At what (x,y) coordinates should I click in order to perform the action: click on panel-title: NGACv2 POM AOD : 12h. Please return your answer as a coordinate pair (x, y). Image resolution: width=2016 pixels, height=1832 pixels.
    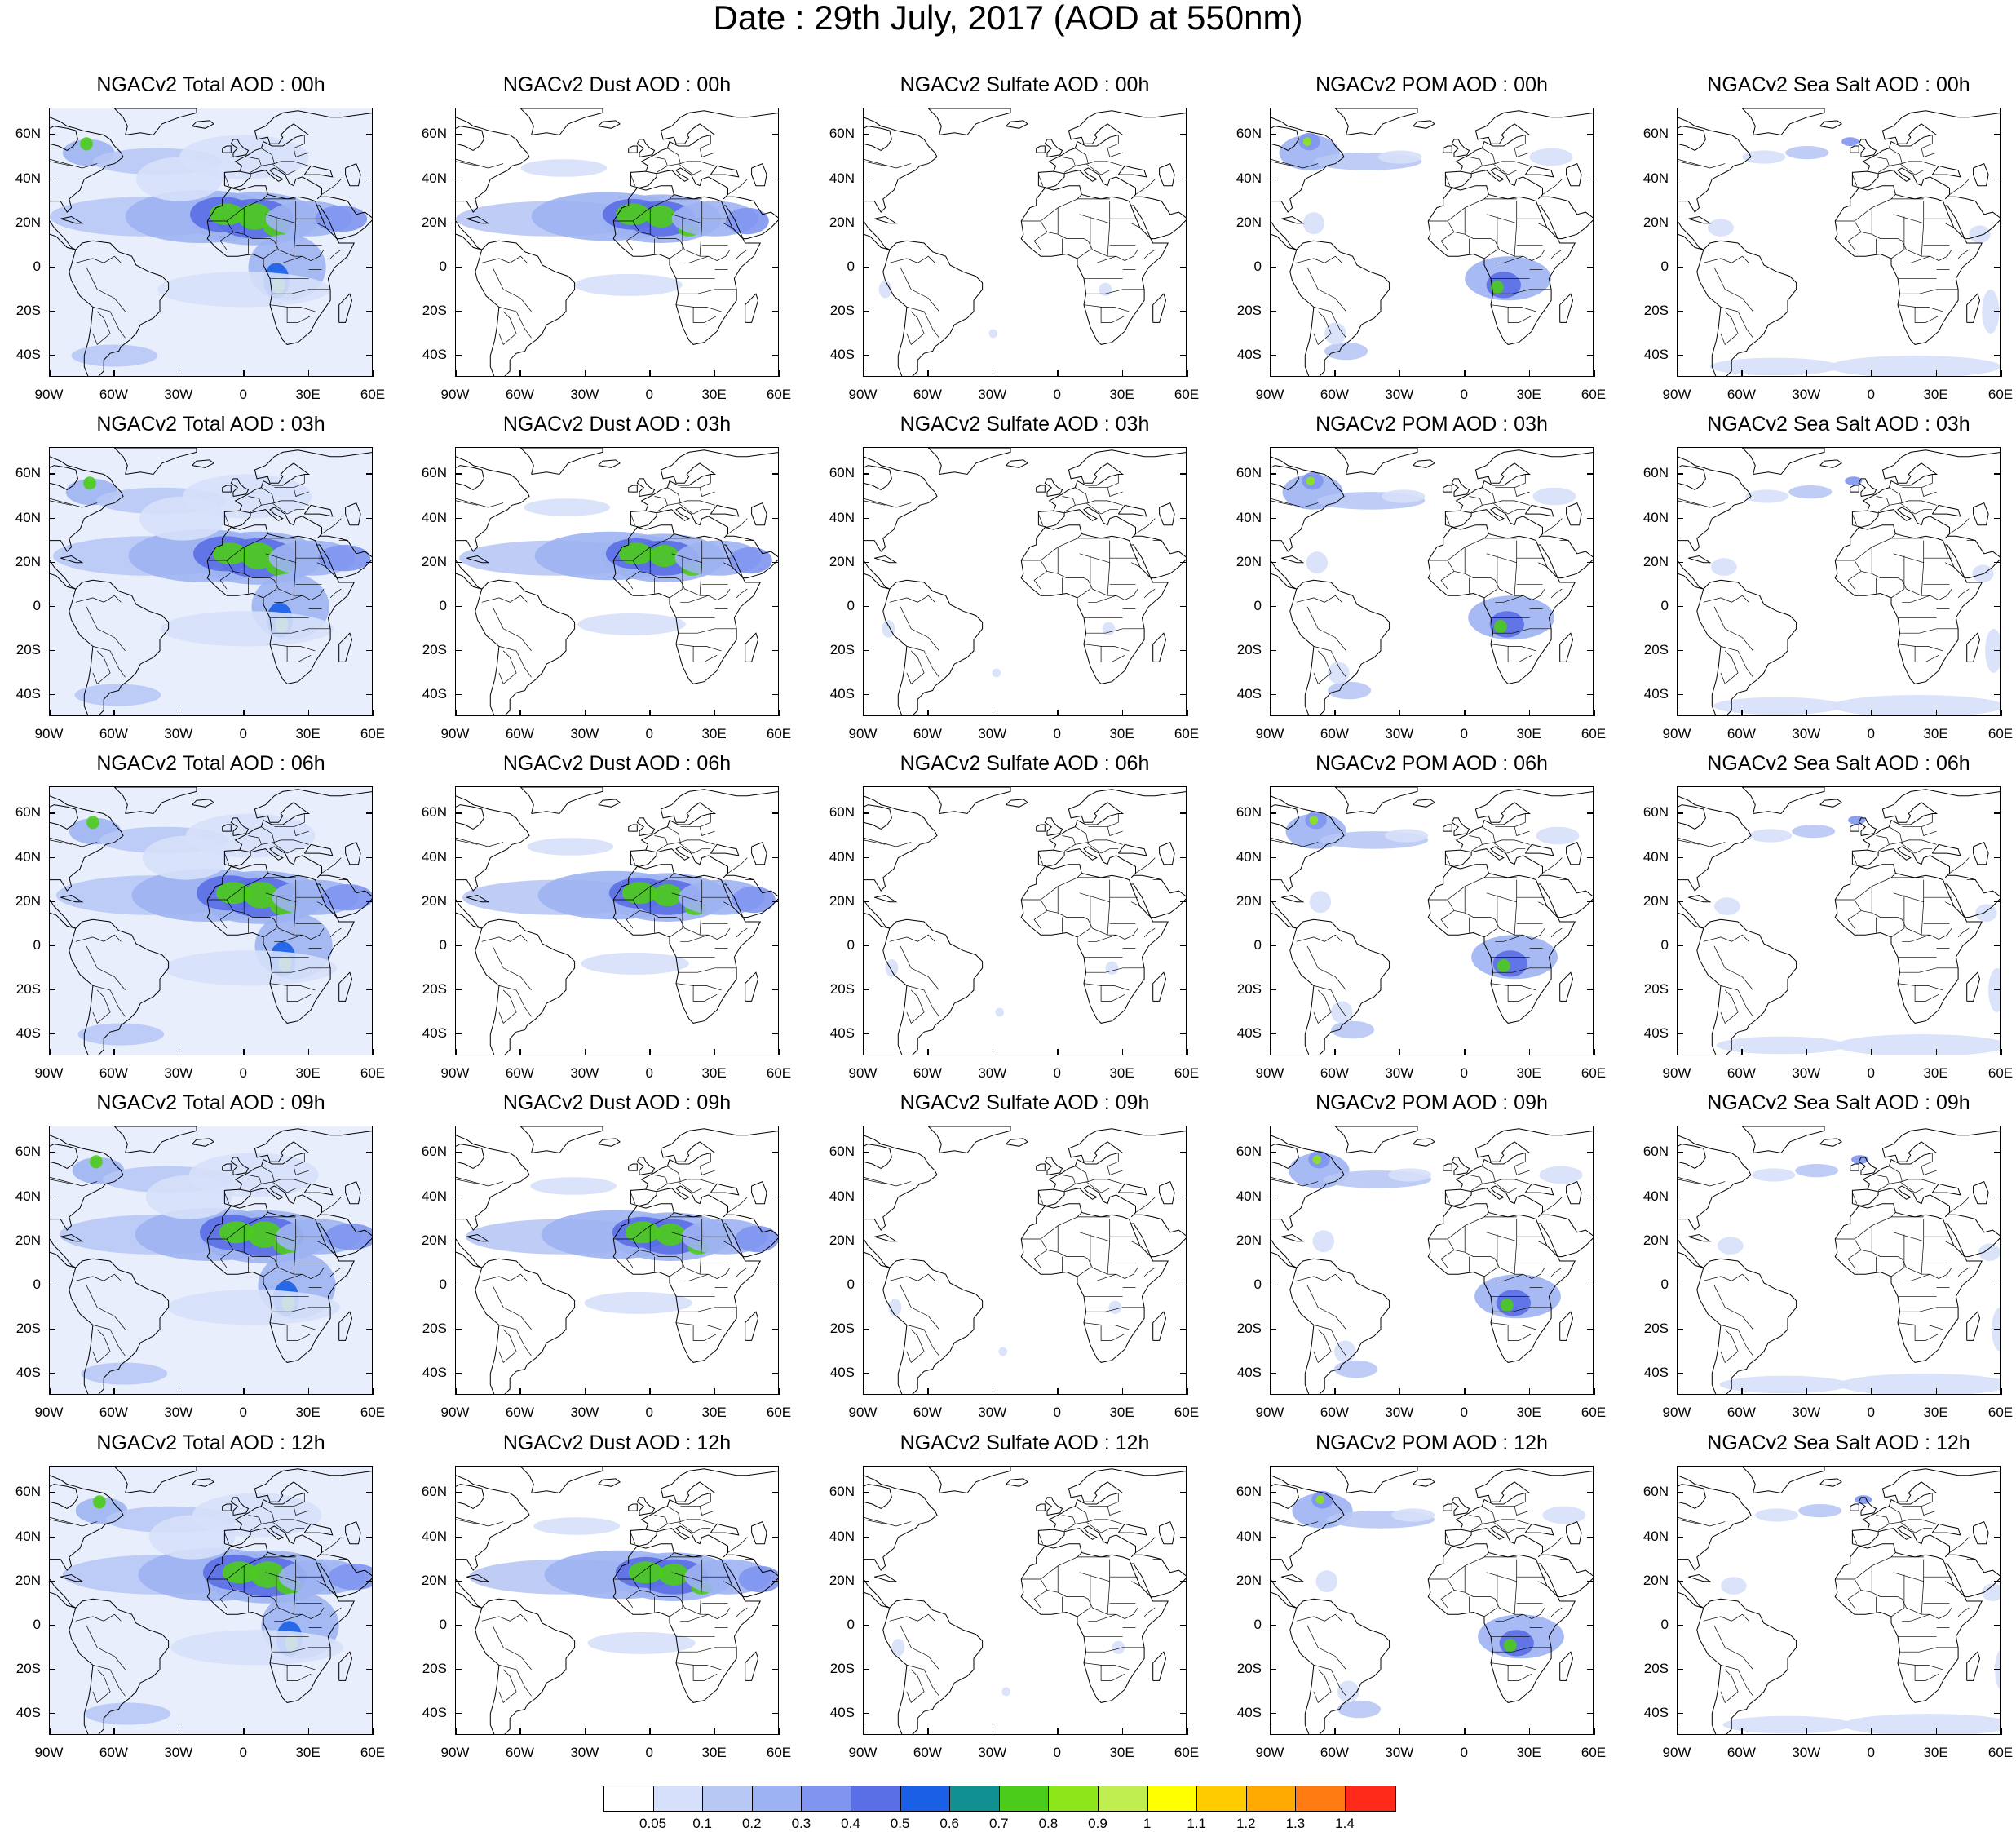
    Looking at the image, I should click on (1431, 1443).